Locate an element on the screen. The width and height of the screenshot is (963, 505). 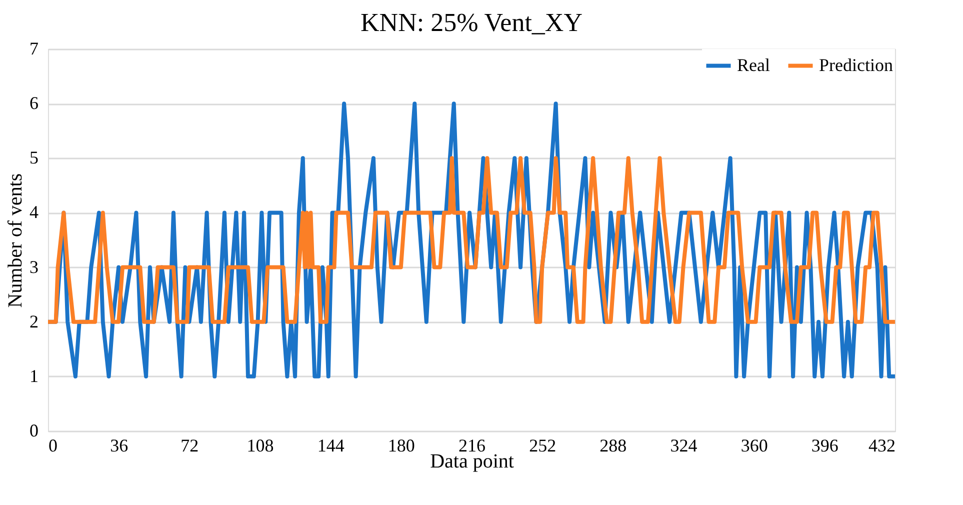
chart-title: KNN: 25% Vent_XY is located at coordinates (471, 22).